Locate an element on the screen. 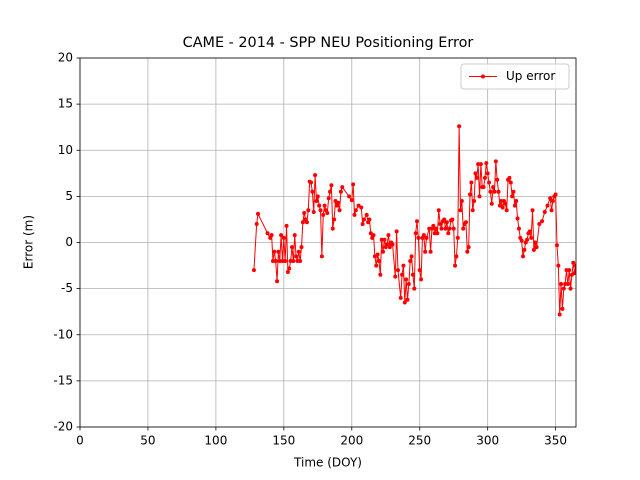  y-tick-label: -10 is located at coordinates (63, 334).